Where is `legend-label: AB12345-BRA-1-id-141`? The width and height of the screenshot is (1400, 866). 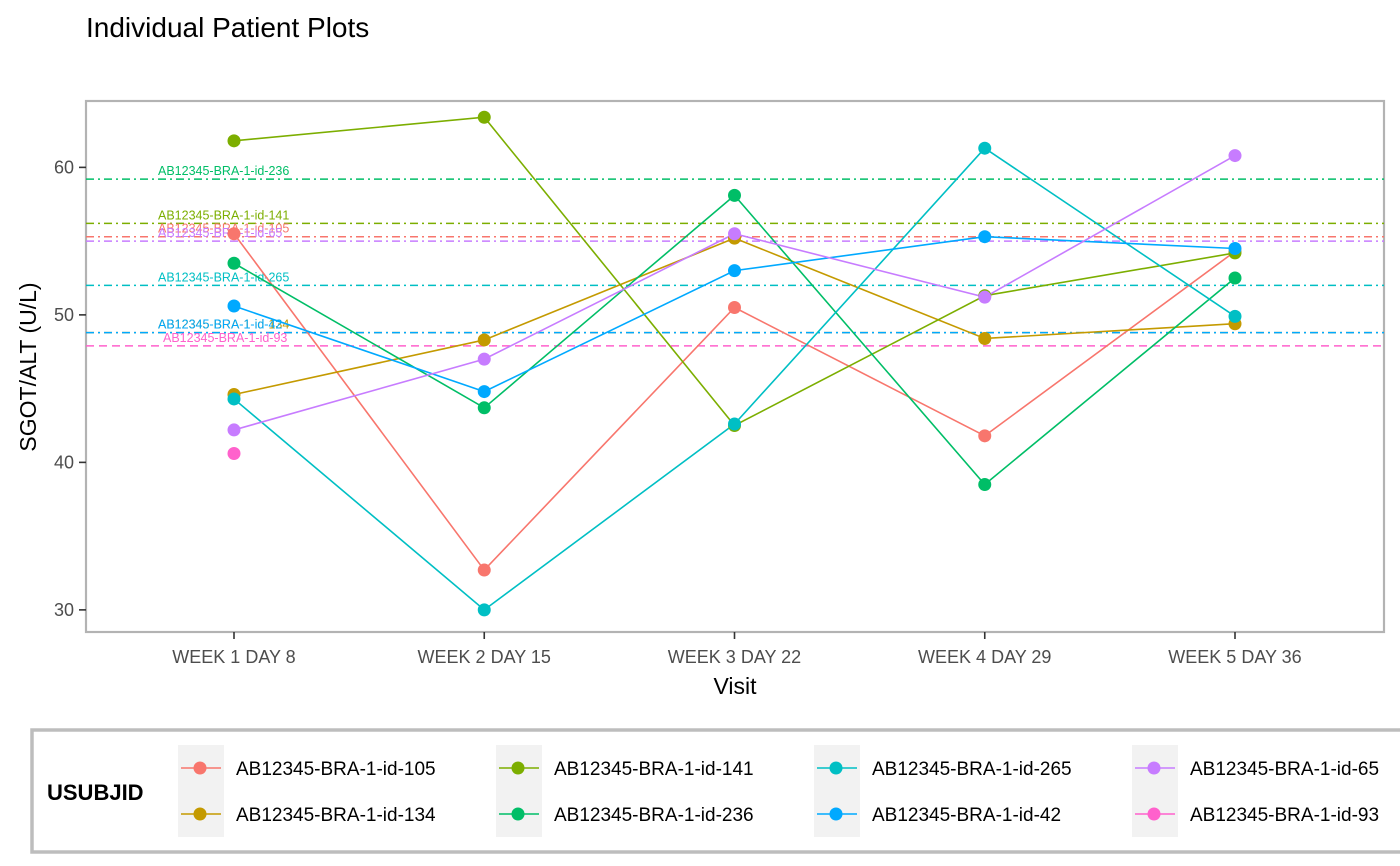
legend-label: AB12345-BRA-1-id-141 is located at coordinates (654, 769).